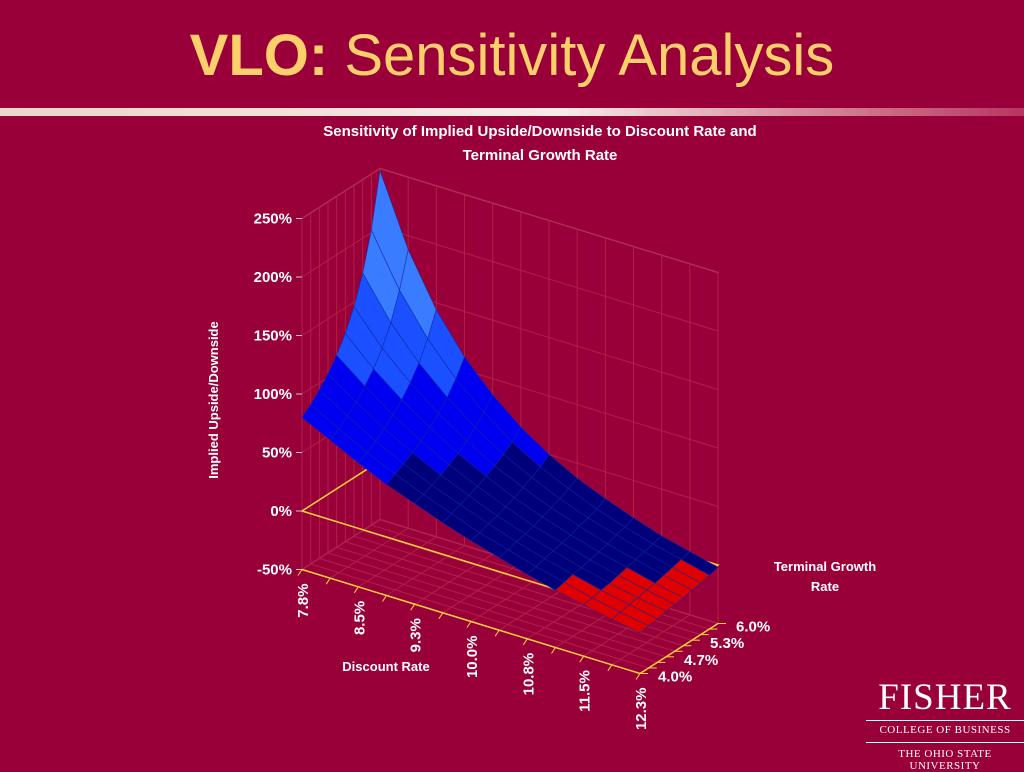 This screenshot has width=1024, height=772. I want to click on x-axis-title: Discount Rate, so click(385, 666).